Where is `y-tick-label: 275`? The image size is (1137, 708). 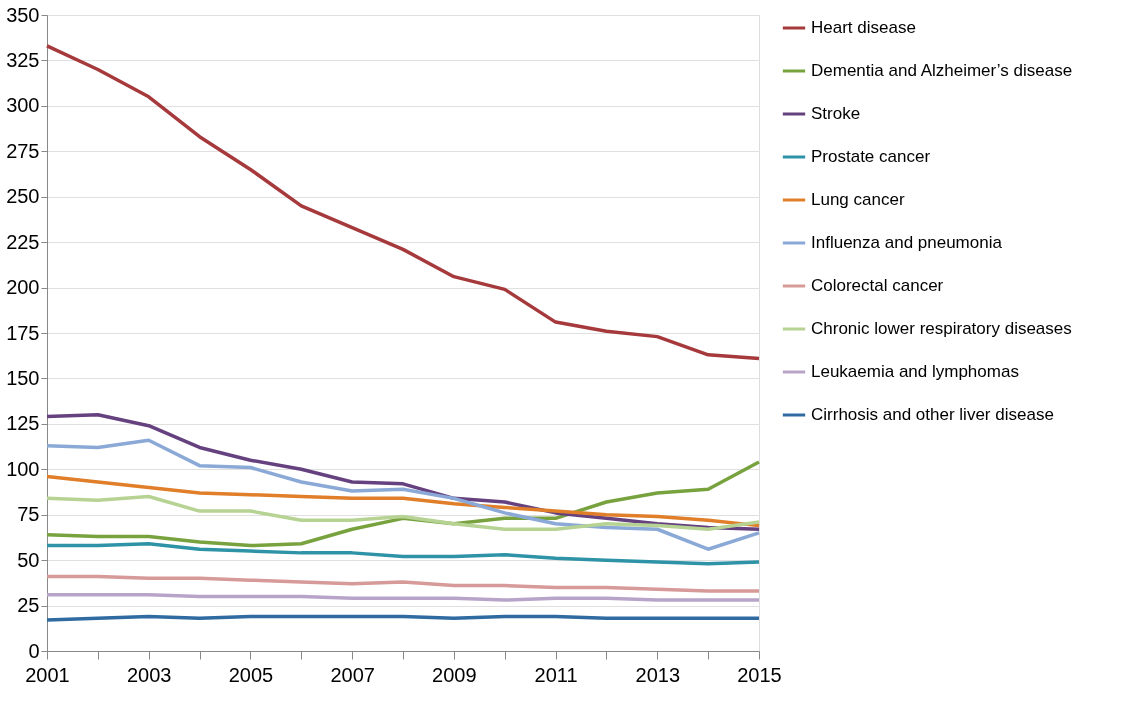
y-tick-label: 275 is located at coordinates (23, 150).